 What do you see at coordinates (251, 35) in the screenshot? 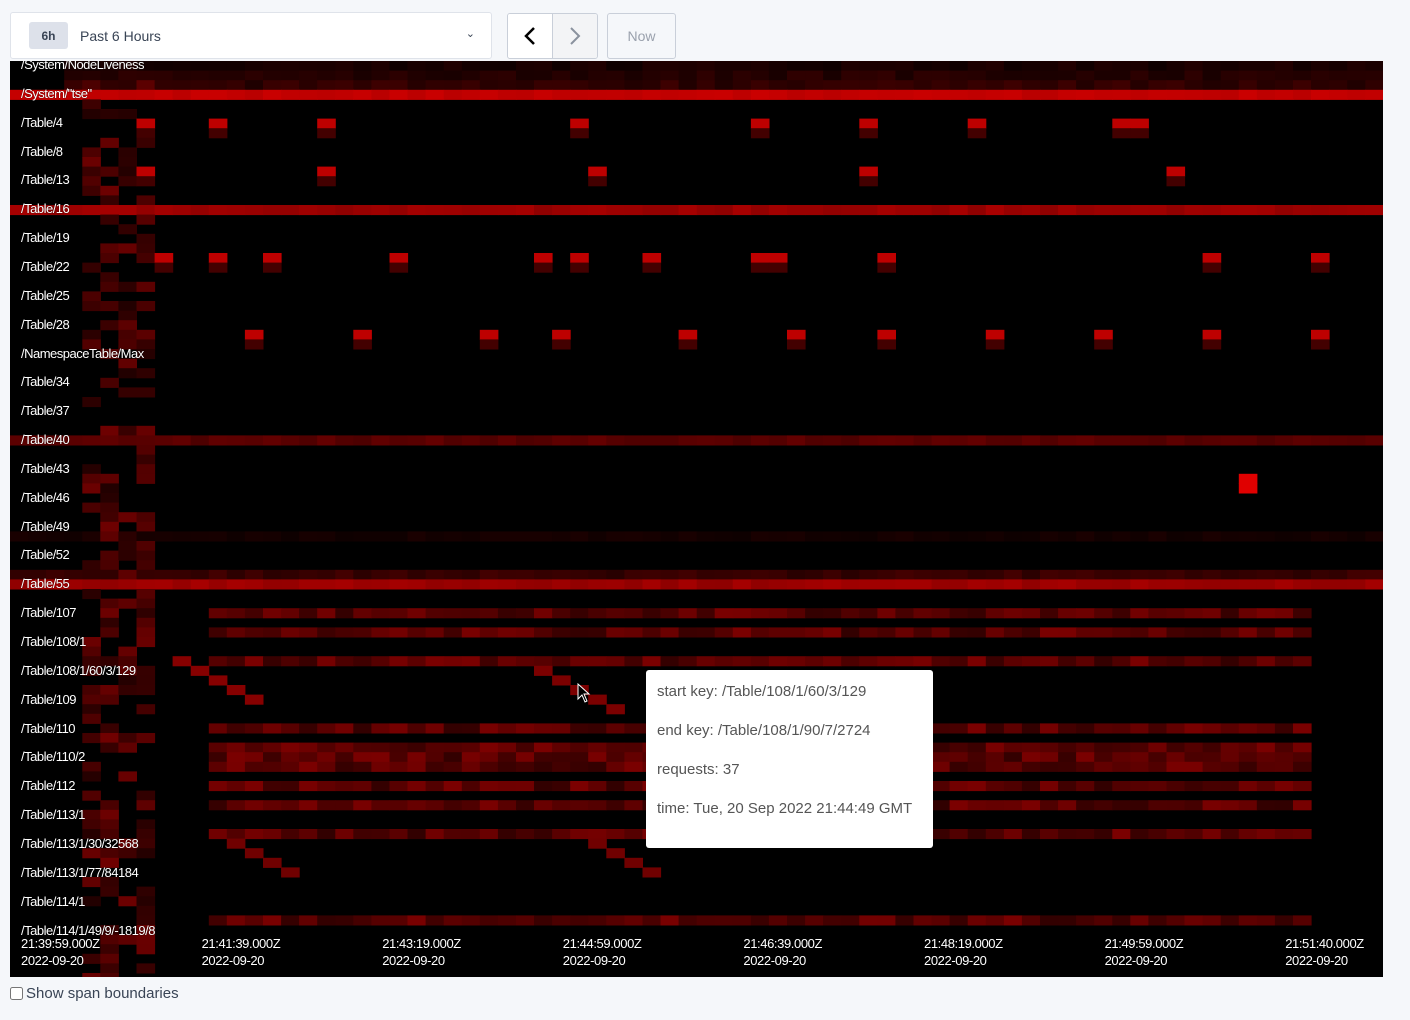
I see `time-range-selector: 6h Past 6 Hours ⌄` at bounding box center [251, 35].